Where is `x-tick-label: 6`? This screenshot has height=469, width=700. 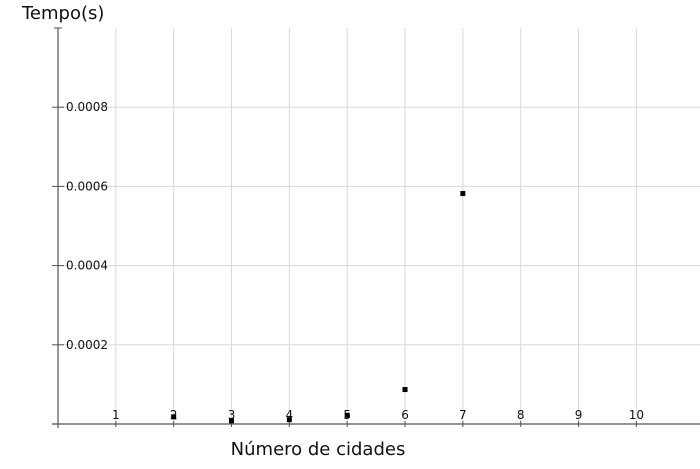
x-tick-label: 6 is located at coordinates (405, 415).